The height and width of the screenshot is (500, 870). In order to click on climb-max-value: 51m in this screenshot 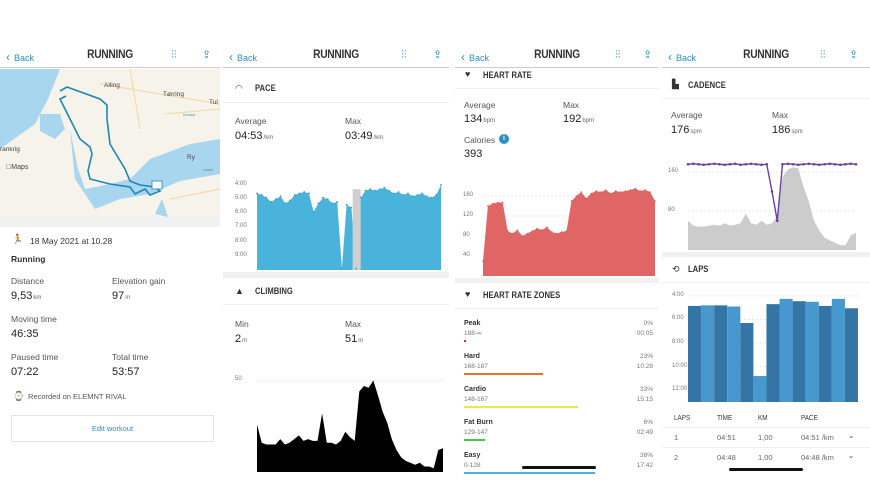, I will do `click(354, 339)`.